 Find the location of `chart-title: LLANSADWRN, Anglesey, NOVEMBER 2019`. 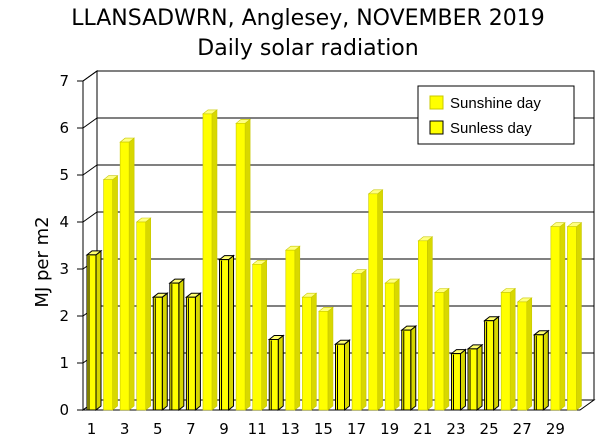

chart-title: LLANSADWRN, Anglesey, NOVEMBER 2019 is located at coordinates (308, 18).